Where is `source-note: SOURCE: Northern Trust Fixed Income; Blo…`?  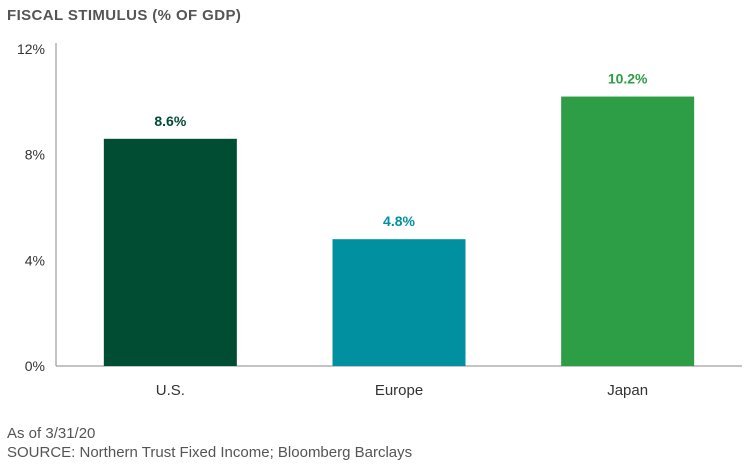 source-note: SOURCE: Northern Trust Fixed Income; Blo… is located at coordinates (210, 452).